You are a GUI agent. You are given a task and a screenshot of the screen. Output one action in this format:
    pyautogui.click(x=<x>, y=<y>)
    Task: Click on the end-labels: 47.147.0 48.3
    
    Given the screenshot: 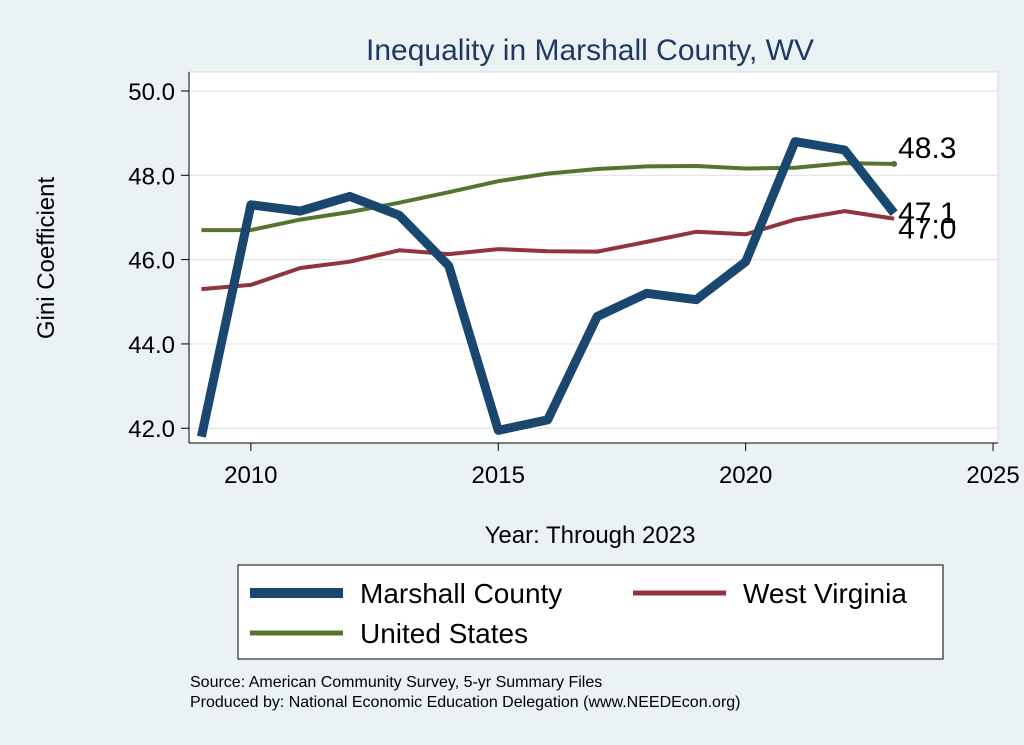 What is the action you would take?
    pyautogui.click(x=927, y=189)
    